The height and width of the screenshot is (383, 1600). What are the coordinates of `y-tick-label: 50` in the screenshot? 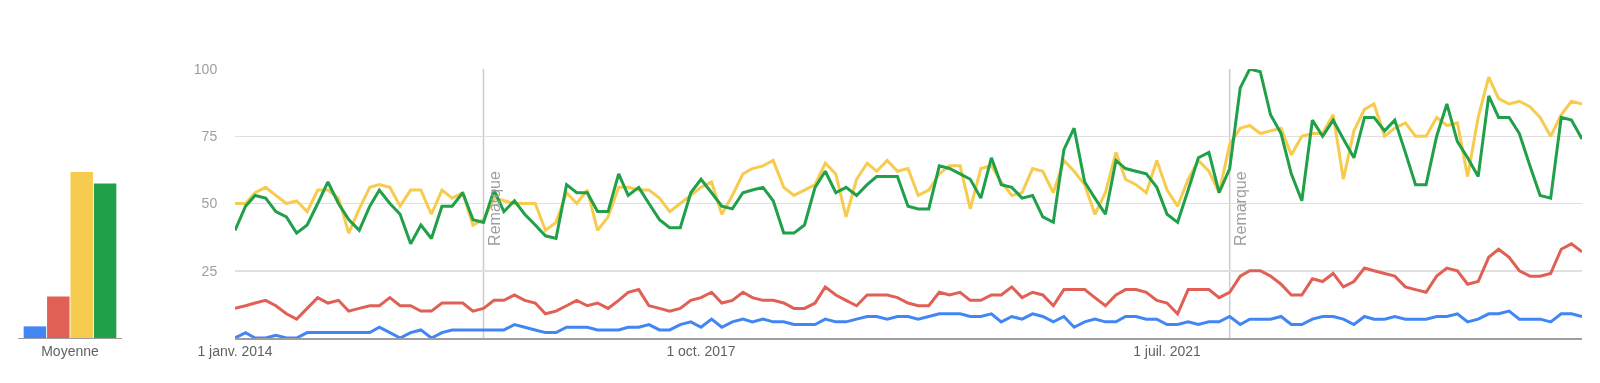 It's located at (209, 203).